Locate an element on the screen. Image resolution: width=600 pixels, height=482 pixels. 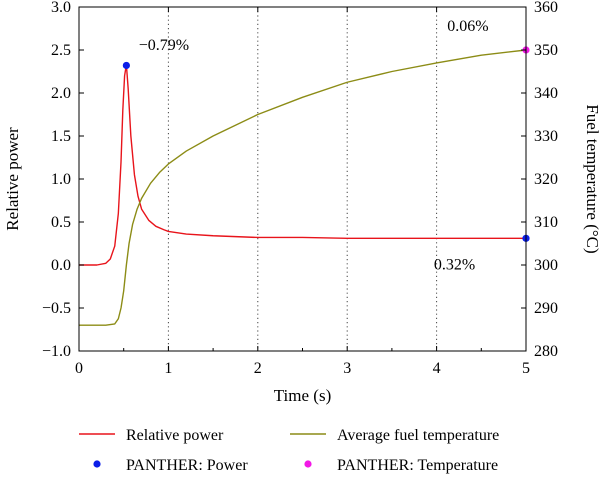
y-right-tick-label-5: 330 is located at coordinates (546, 136).